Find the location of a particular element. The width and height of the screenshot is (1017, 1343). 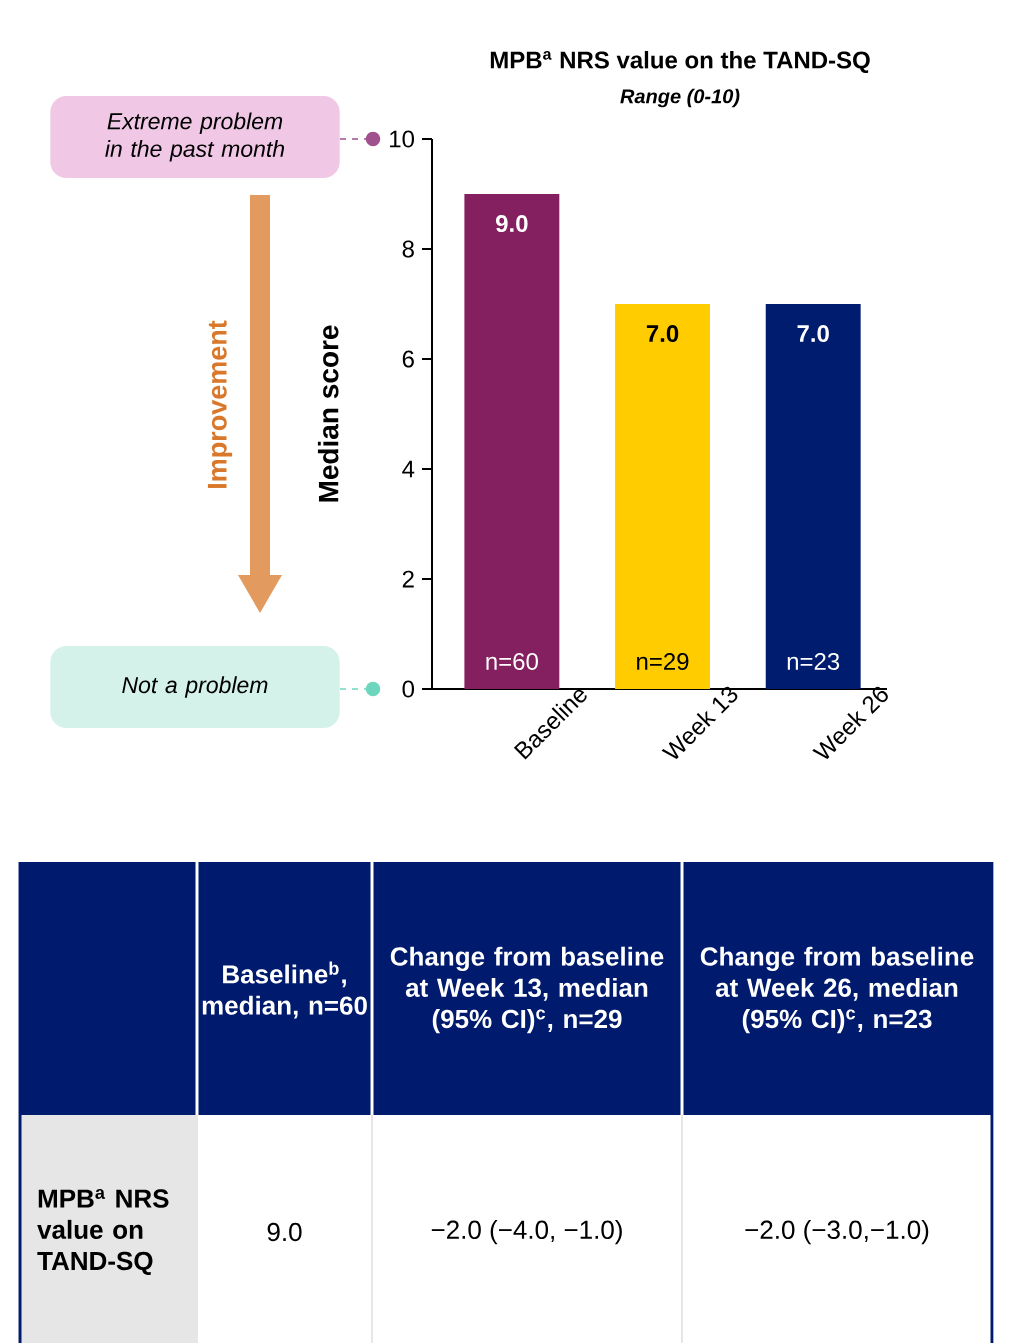

y-tick-label: 4 is located at coordinates (408, 469).